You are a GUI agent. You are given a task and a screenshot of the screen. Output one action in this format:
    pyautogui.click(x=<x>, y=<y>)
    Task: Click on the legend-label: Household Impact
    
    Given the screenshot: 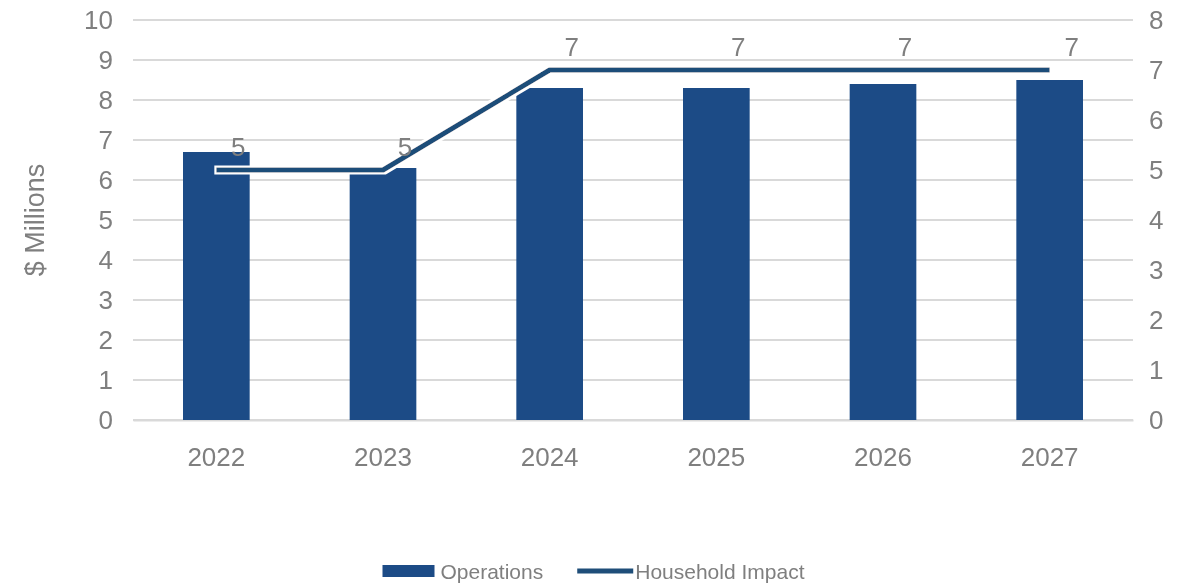 What is the action you would take?
    pyautogui.click(x=720, y=571)
    